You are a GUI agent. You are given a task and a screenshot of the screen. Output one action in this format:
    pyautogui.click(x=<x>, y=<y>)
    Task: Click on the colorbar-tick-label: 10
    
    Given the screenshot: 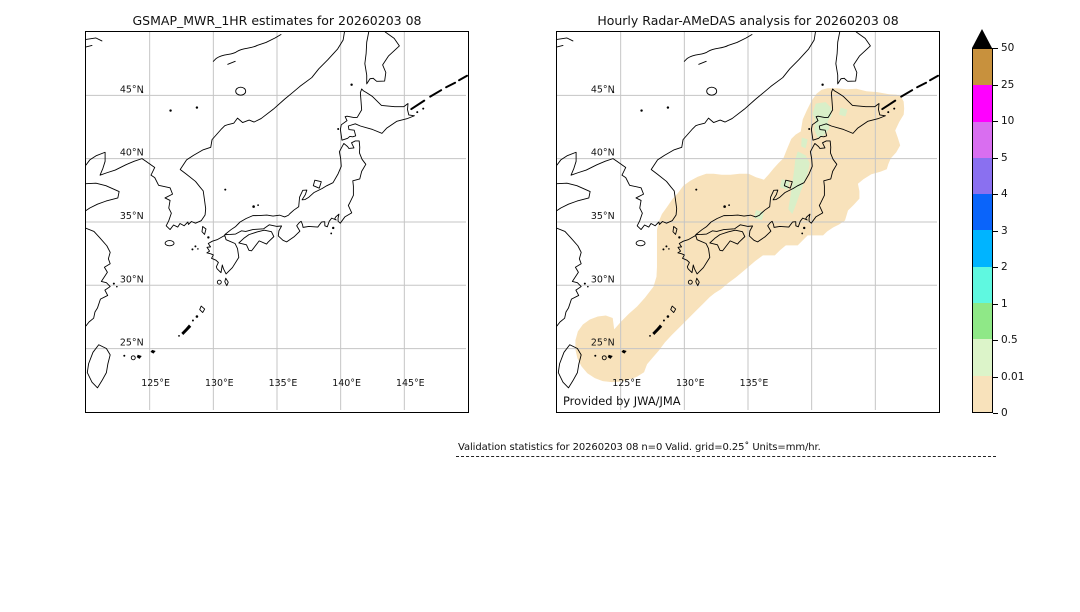 What is the action you would take?
    pyautogui.click(x=1008, y=121)
    